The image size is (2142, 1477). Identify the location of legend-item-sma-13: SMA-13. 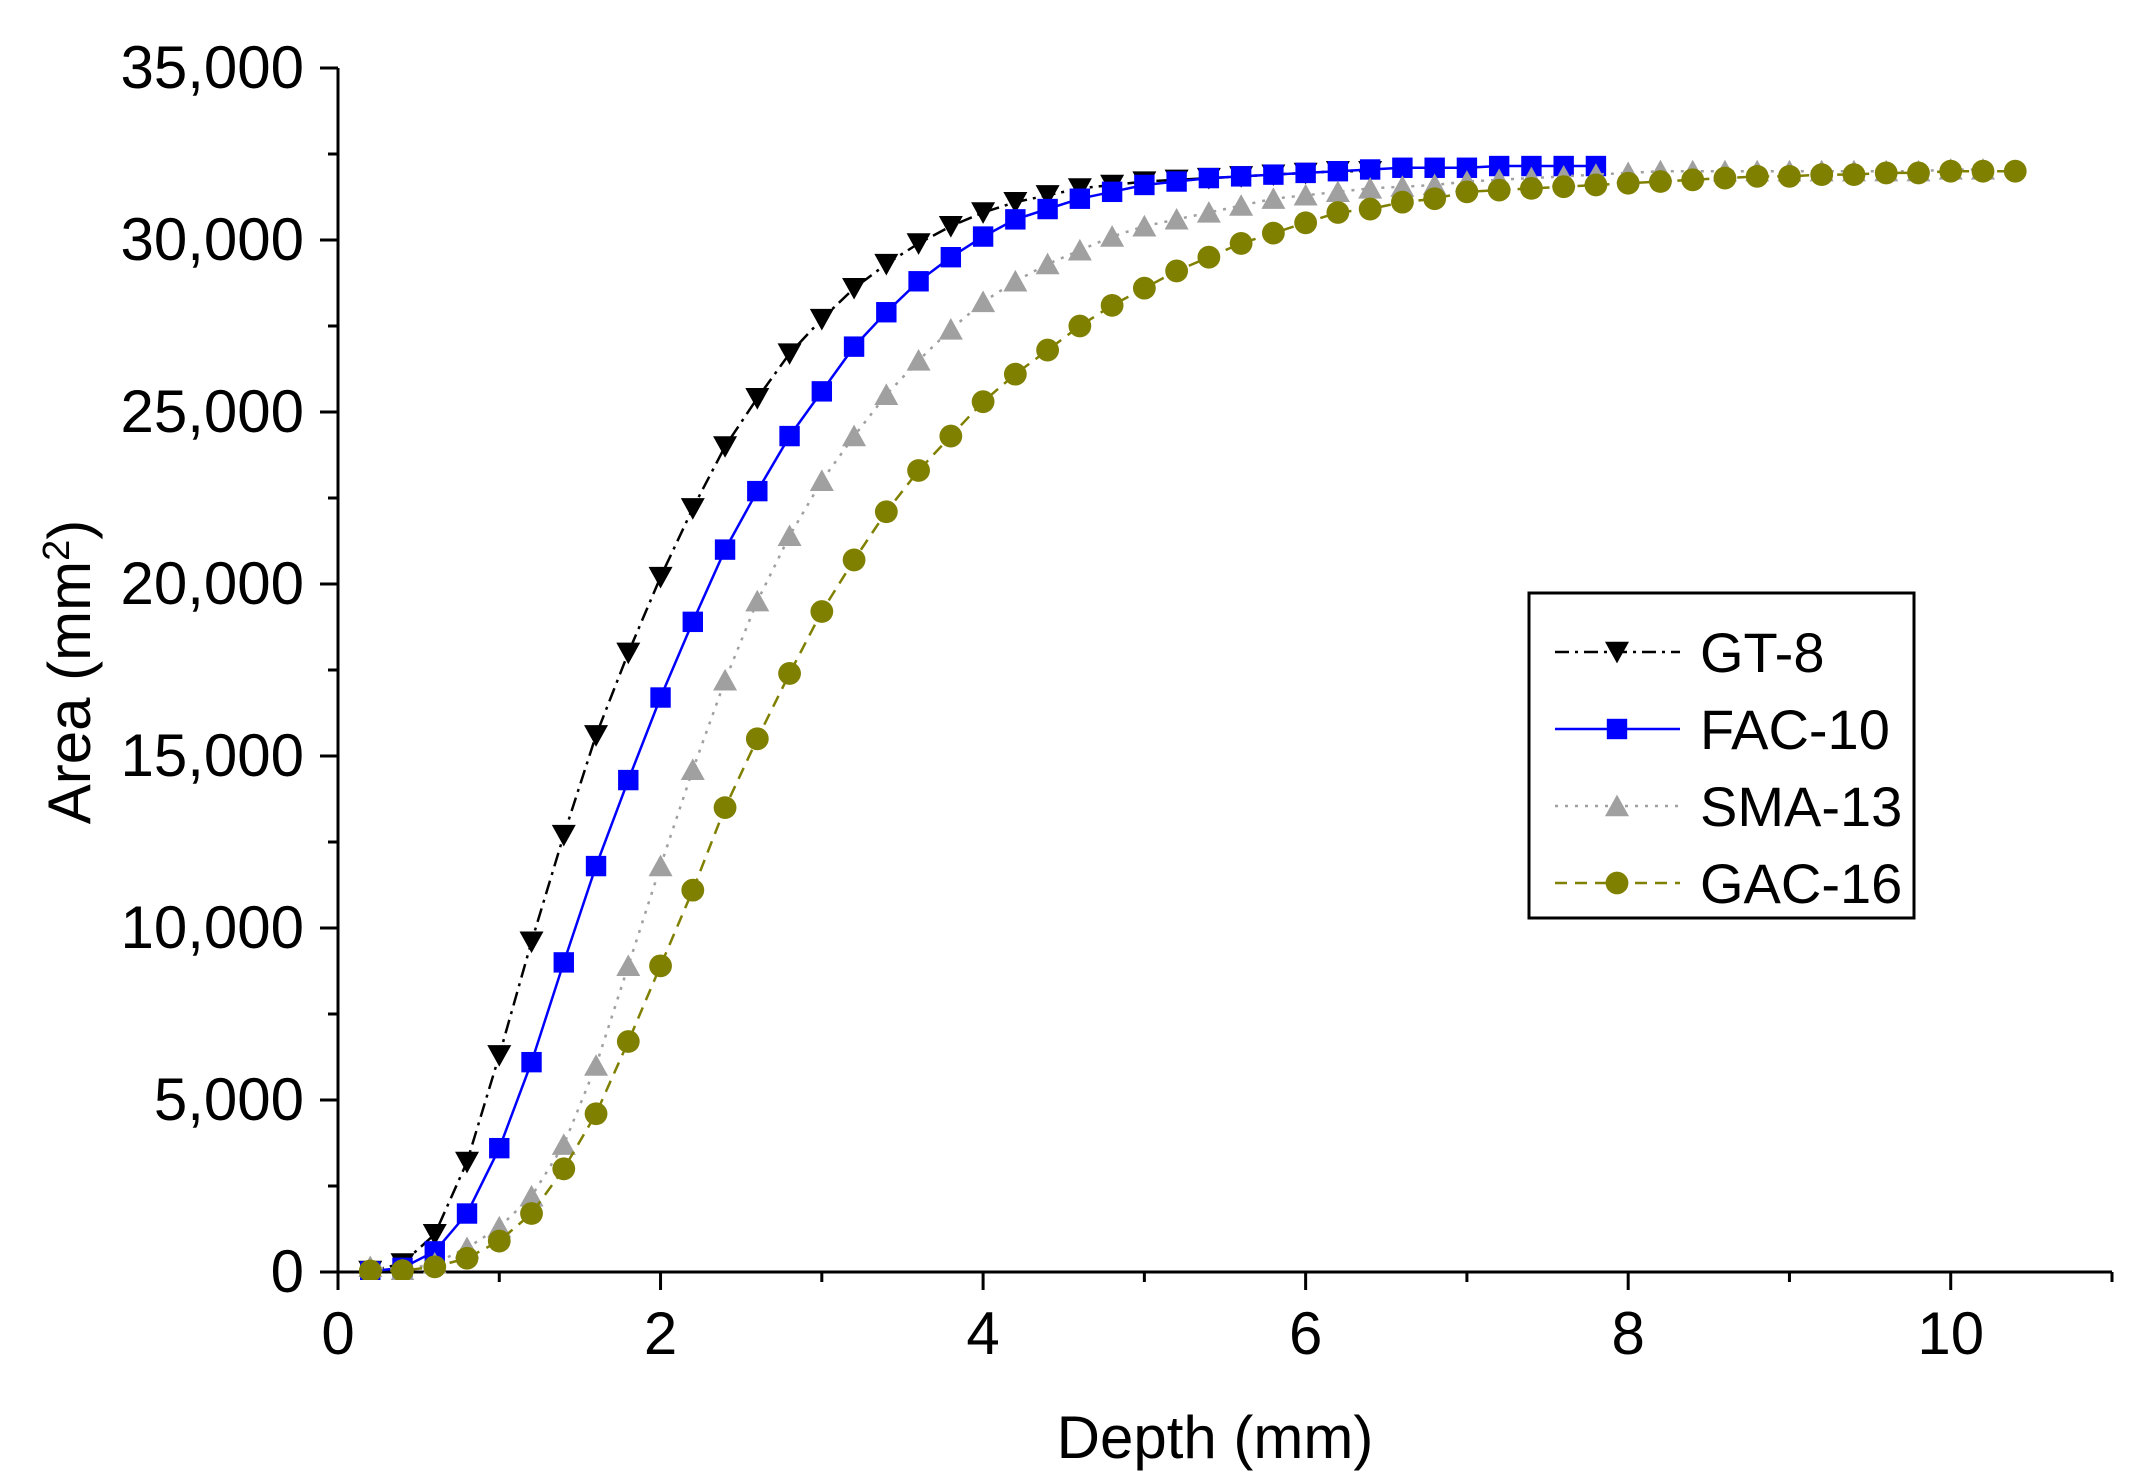
(1728, 806).